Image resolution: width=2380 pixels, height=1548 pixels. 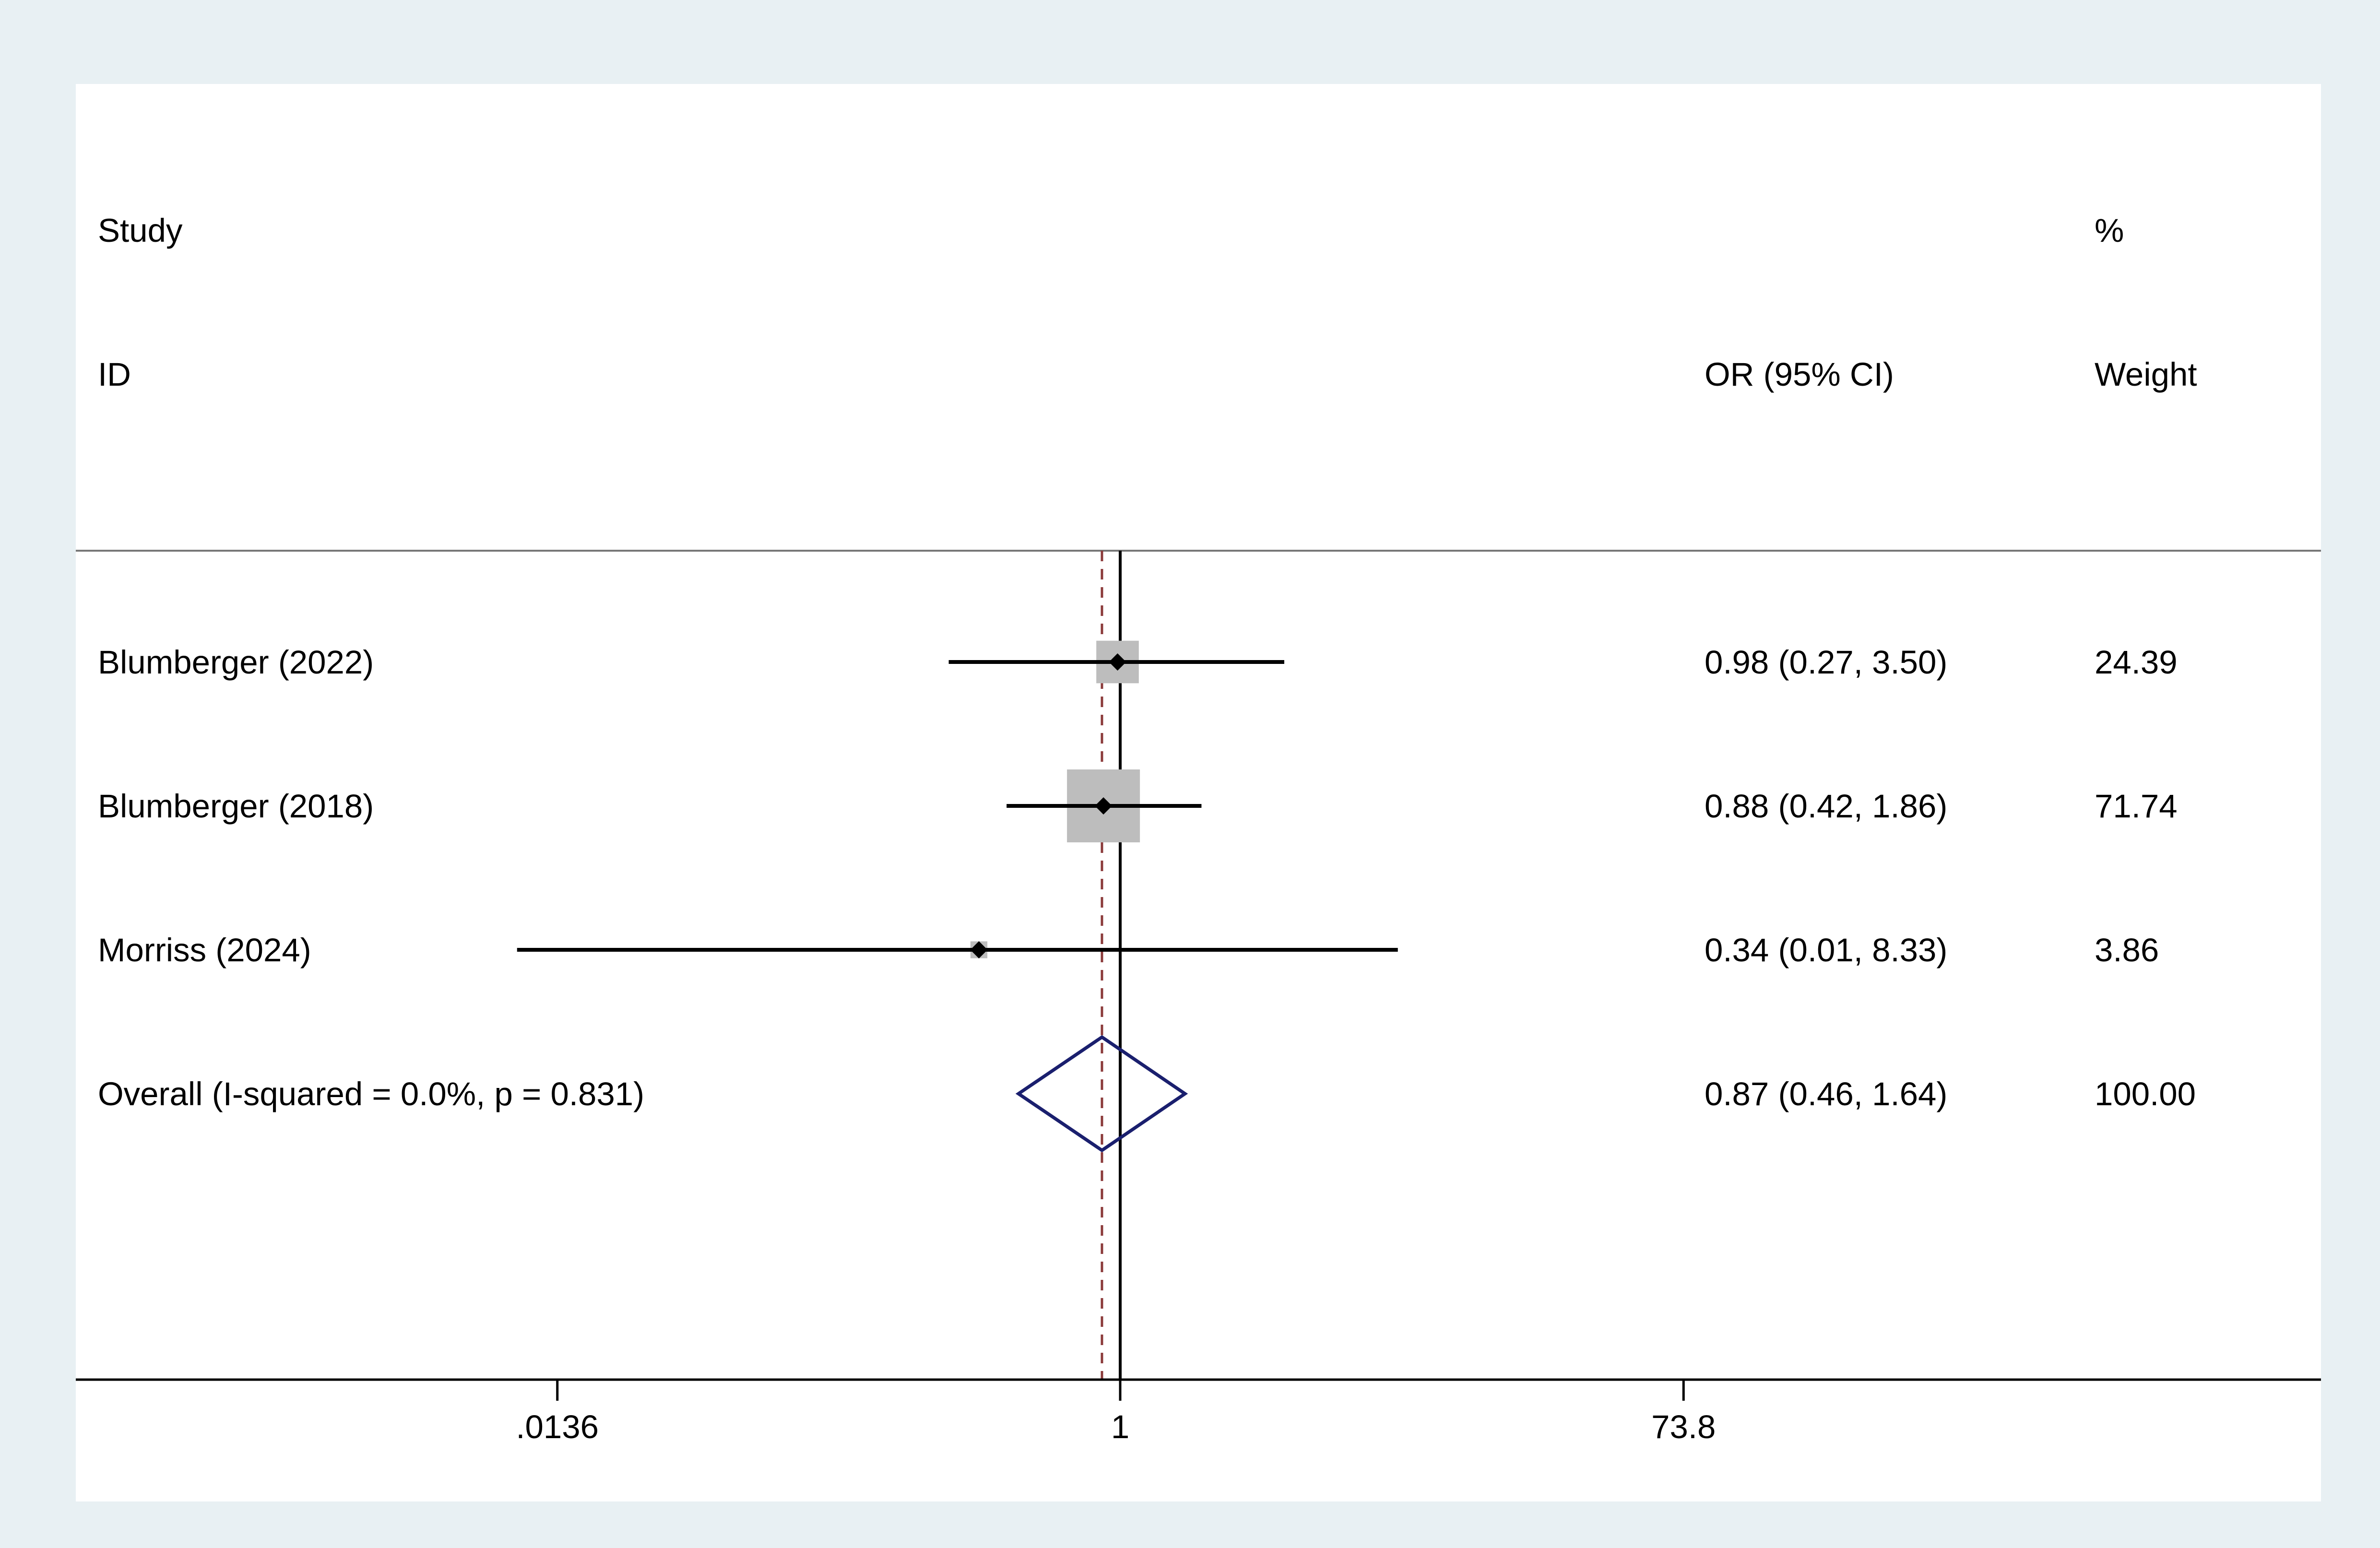 I want to click on header-percent: %, so click(x=2110, y=230).